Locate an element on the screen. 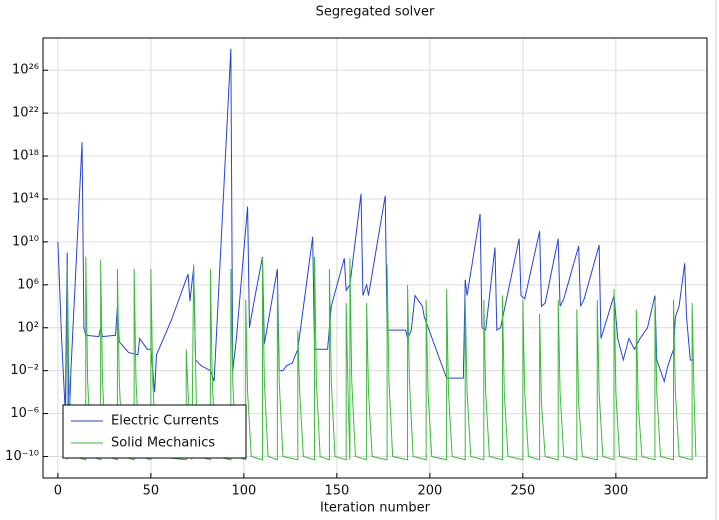 This screenshot has height=520, width=719. x-tick-label: 50 is located at coordinates (151, 491).